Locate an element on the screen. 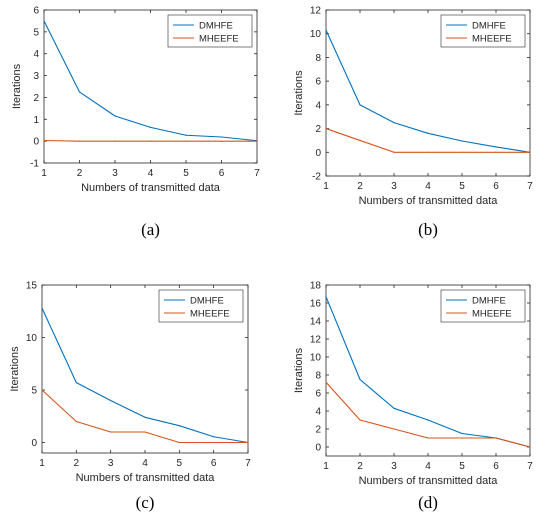 The width and height of the screenshot is (550, 523). panel-caption: (a) is located at coordinates (150, 229).